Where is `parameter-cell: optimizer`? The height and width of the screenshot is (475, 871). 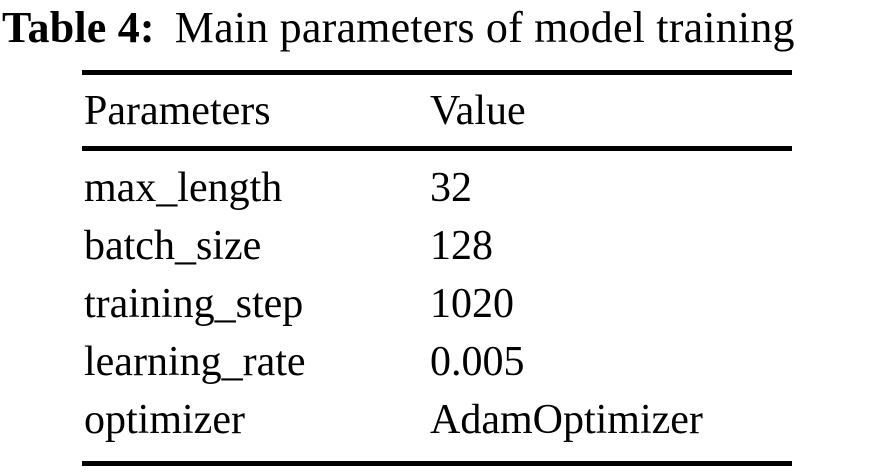 parameter-cell: optimizer is located at coordinates (164, 420).